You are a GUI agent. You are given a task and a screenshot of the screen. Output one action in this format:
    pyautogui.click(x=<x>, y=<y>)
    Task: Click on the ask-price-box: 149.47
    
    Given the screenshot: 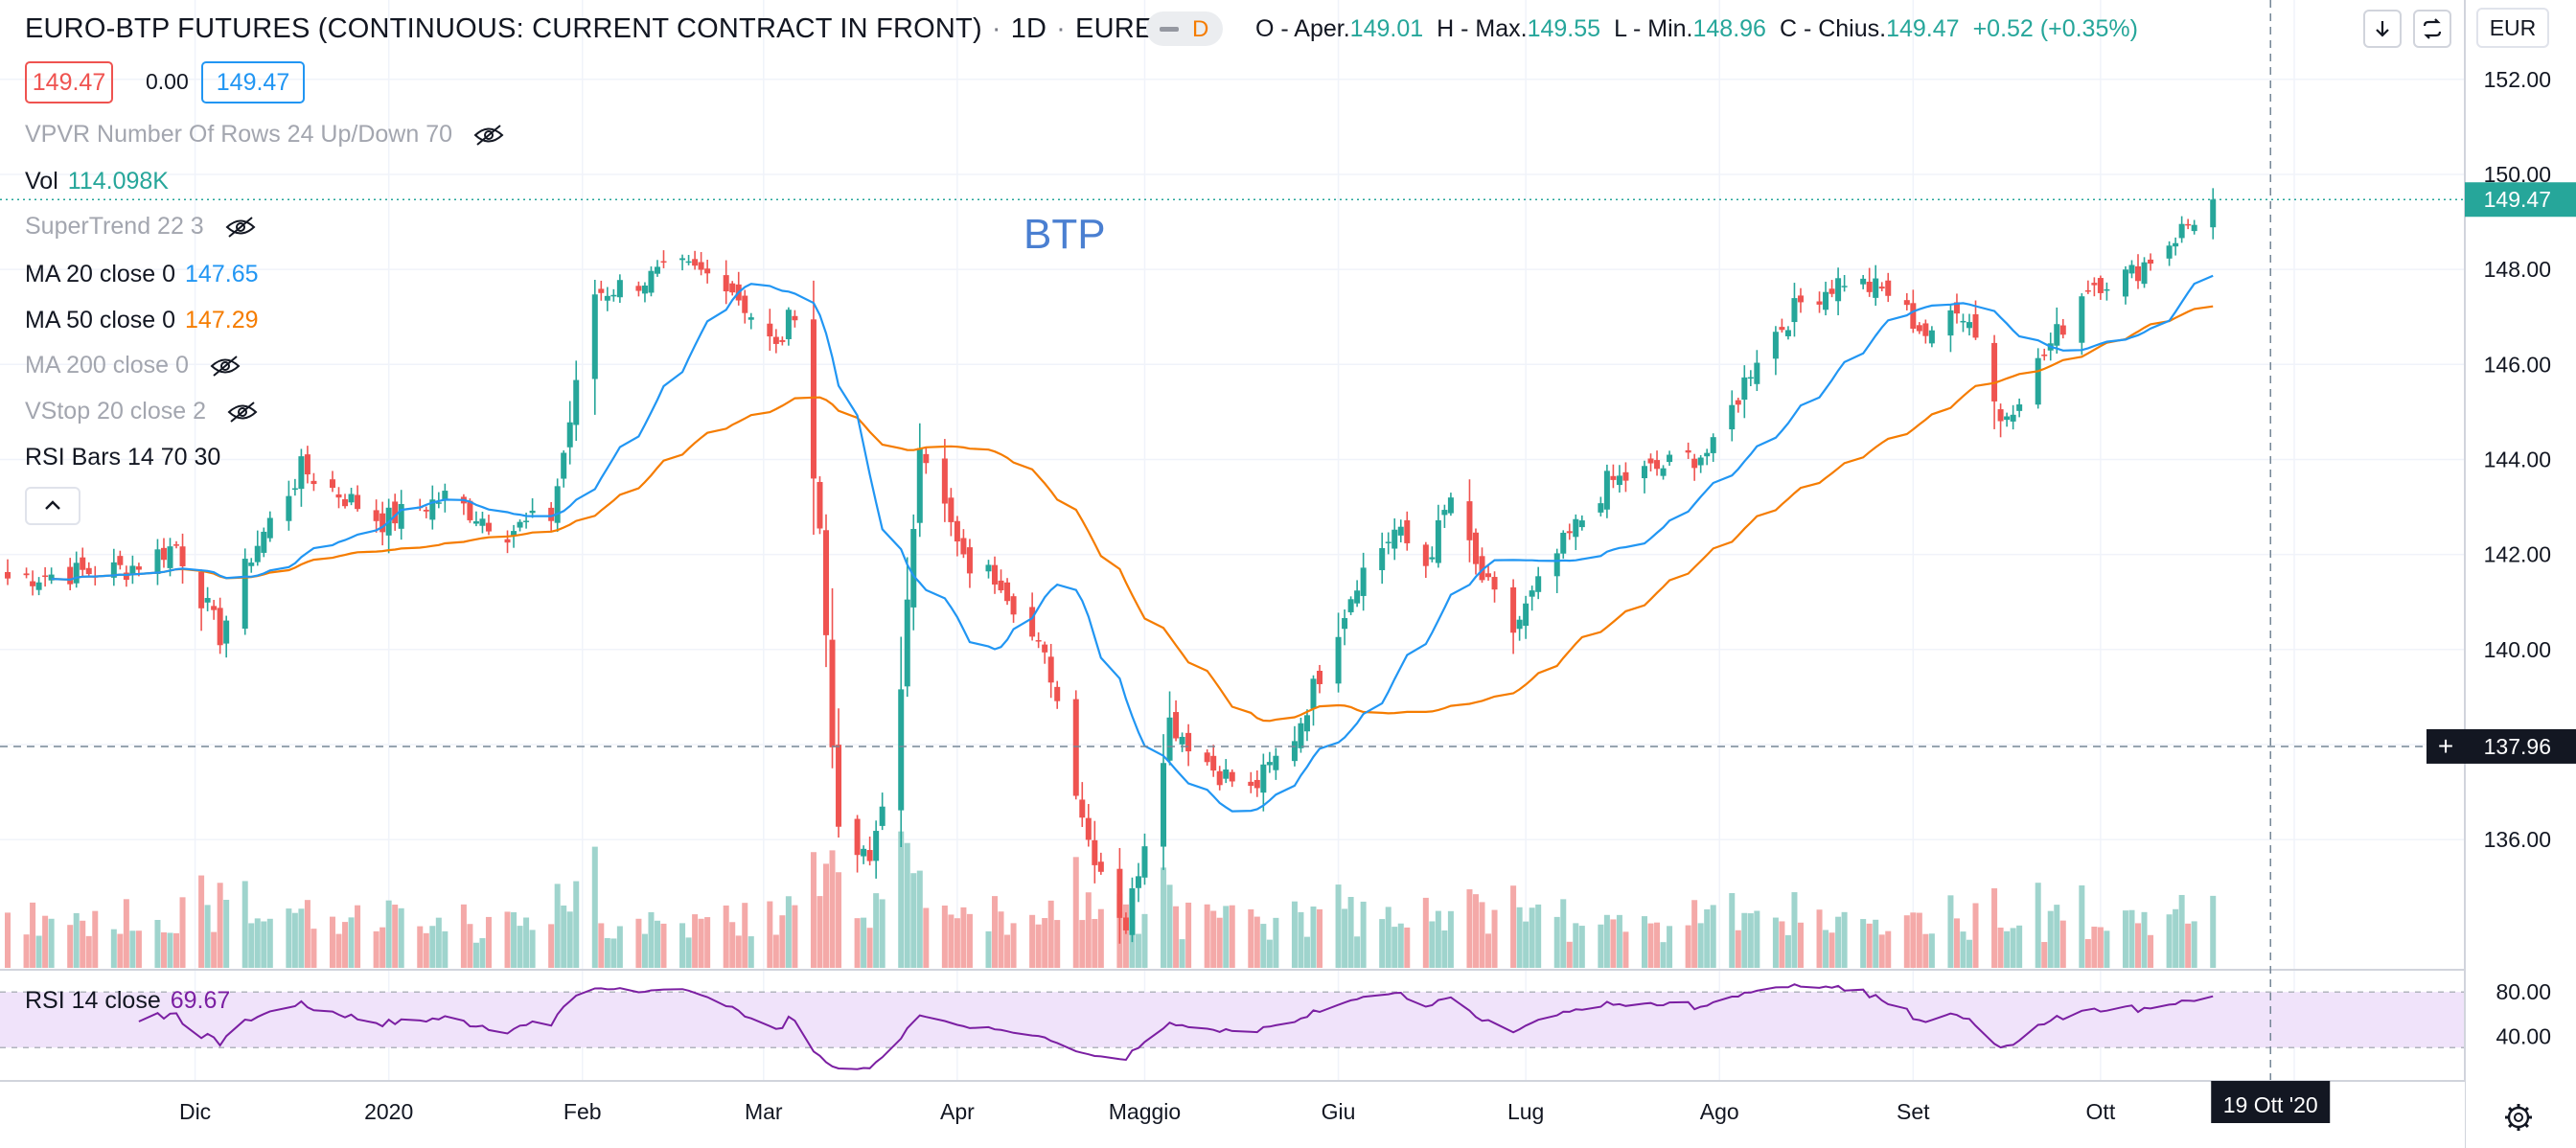 What is the action you would take?
    pyautogui.click(x=253, y=82)
    